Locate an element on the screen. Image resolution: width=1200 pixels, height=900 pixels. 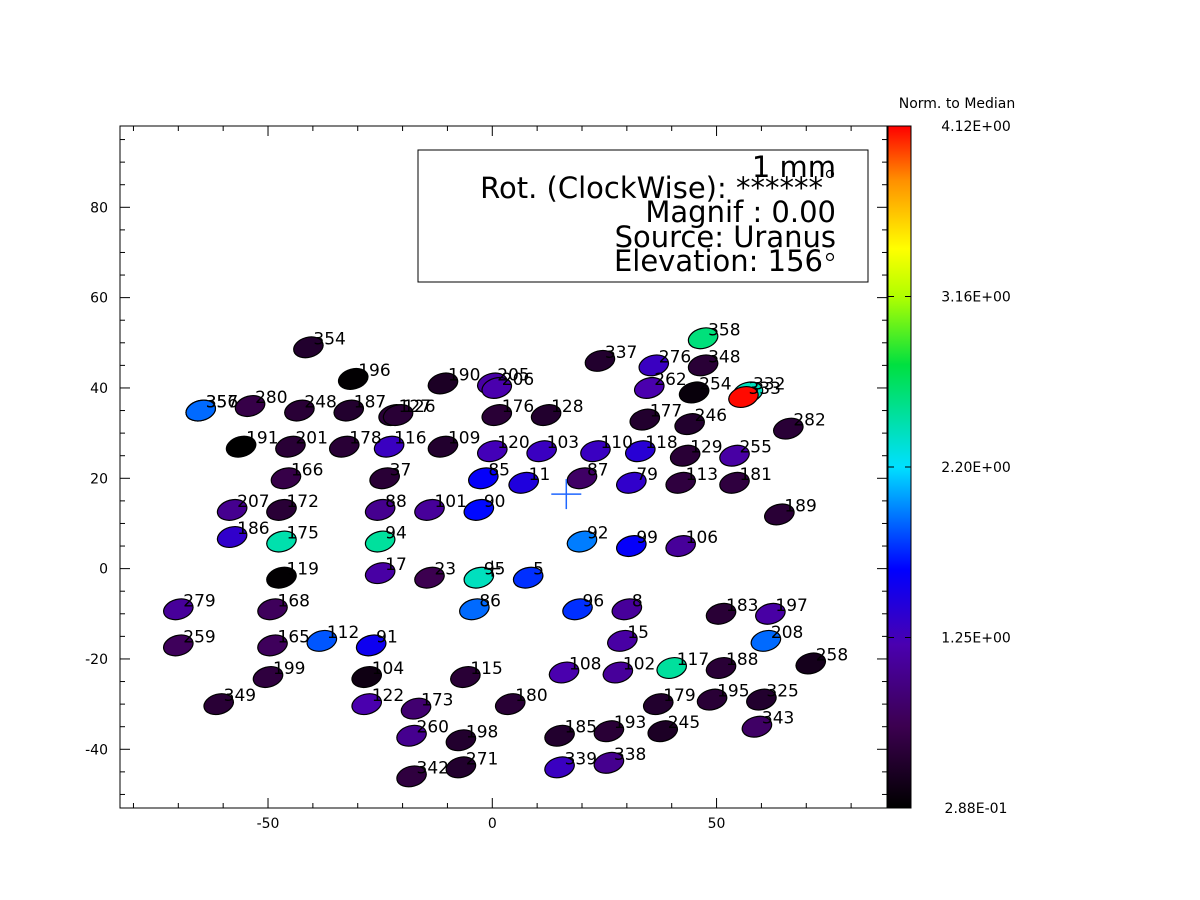
y-tick-label: 80 is located at coordinates (99, 208).